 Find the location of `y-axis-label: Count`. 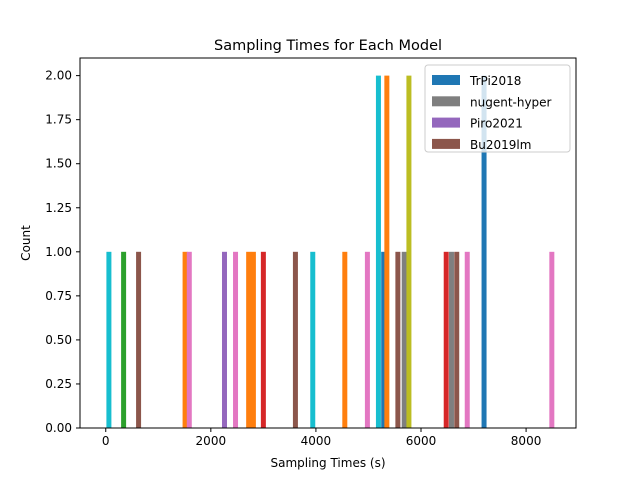

y-axis-label: Count is located at coordinates (26, 243).